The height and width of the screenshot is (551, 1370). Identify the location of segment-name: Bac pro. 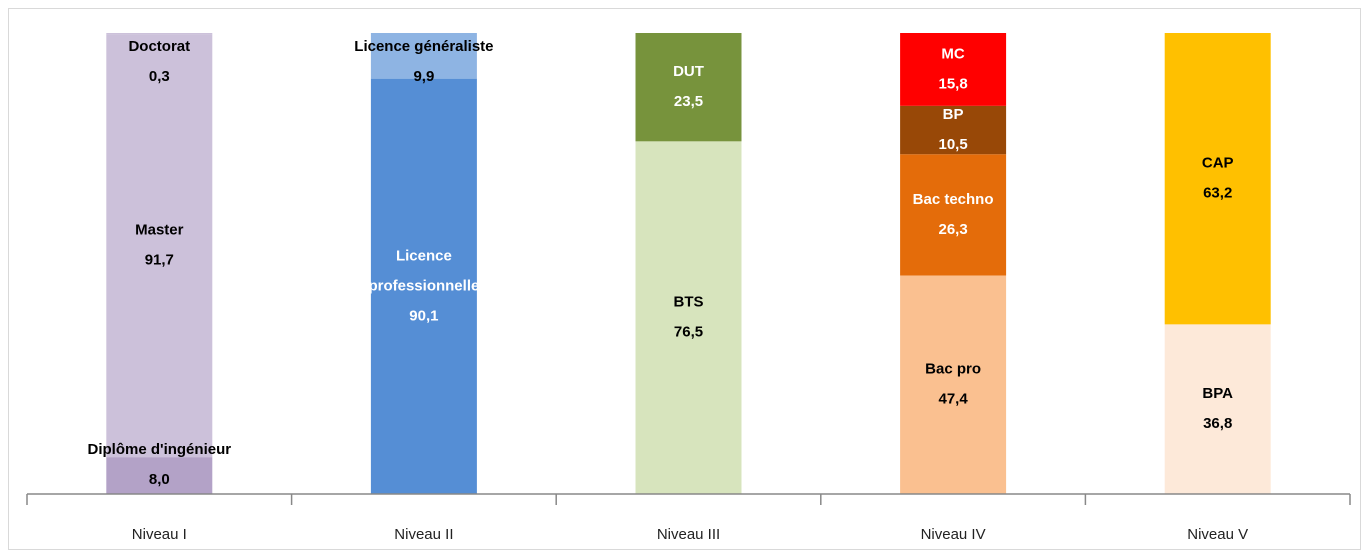
(953, 369).